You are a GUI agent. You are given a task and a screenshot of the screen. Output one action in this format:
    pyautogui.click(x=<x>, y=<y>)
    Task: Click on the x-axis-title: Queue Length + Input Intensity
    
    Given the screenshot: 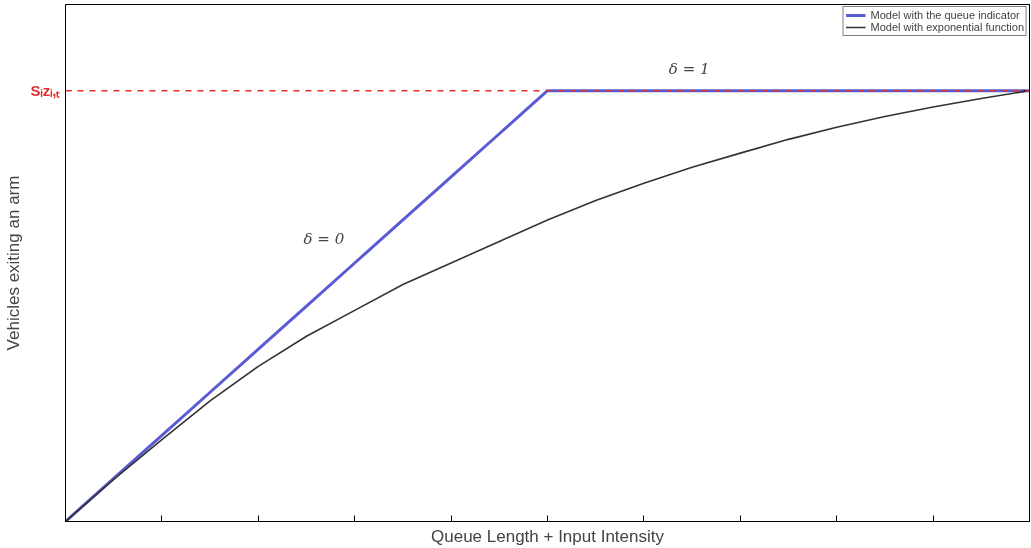 What is the action you would take?
    pyautogui.click(x=548, y=536)
    